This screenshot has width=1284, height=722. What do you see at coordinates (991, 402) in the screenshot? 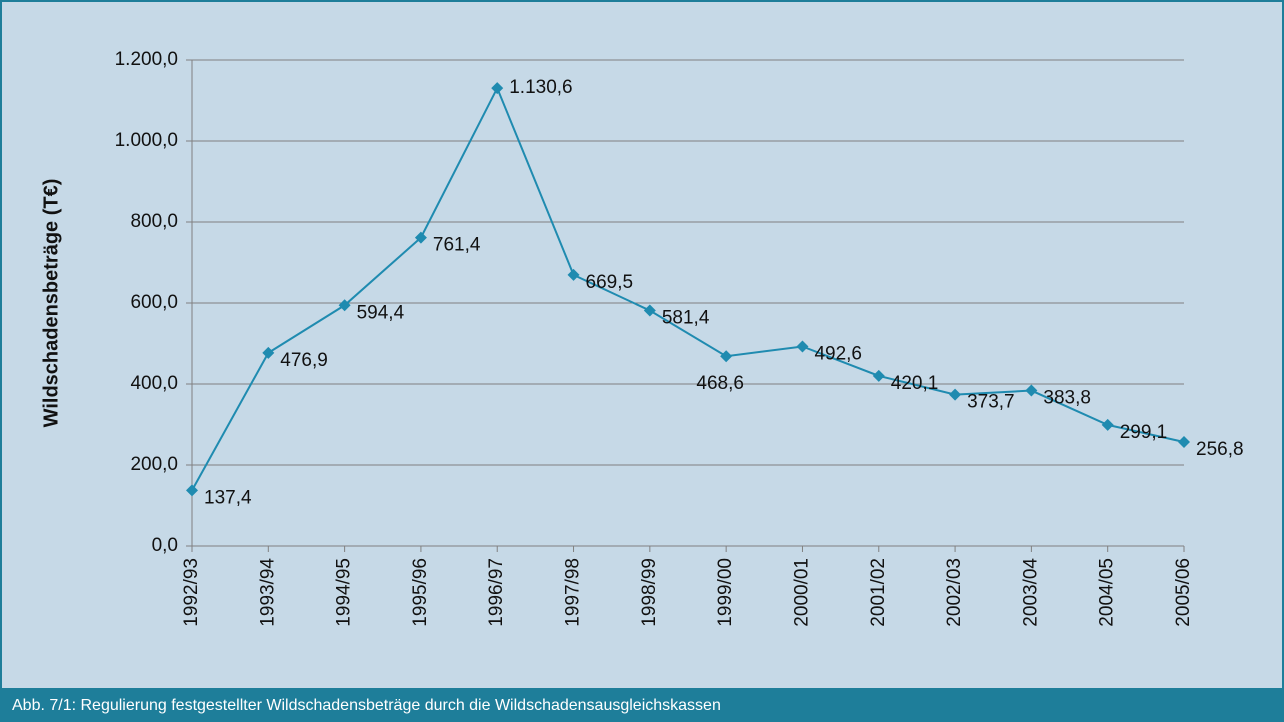
I see `data-label: 373,7` at bounding box center [991, 402].